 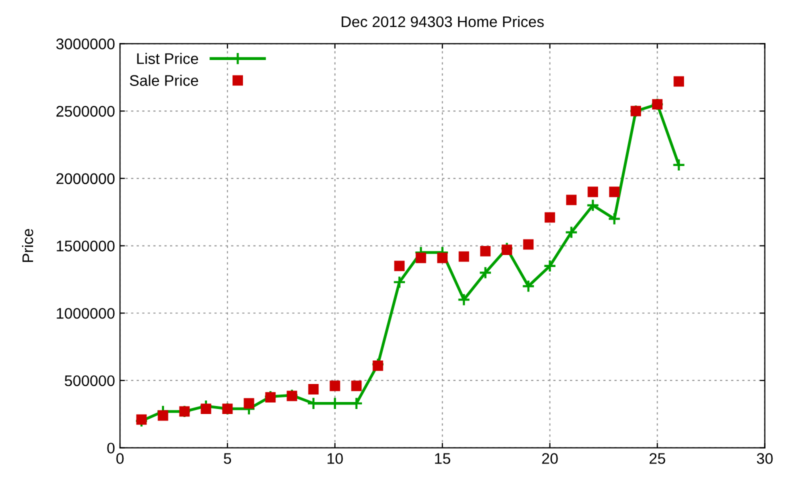 I want to click on y-tick-label: 500000, so click(x=89, y=380).